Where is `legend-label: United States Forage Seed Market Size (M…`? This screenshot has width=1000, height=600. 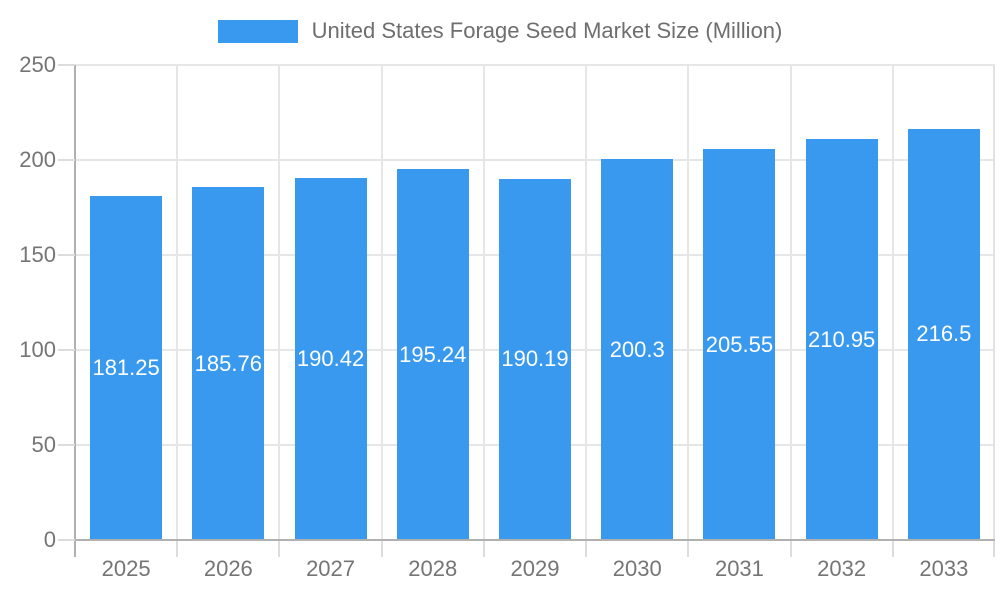
legend-label: United States Forage Seed Market Size (M… is located at coordinates (547, 30).